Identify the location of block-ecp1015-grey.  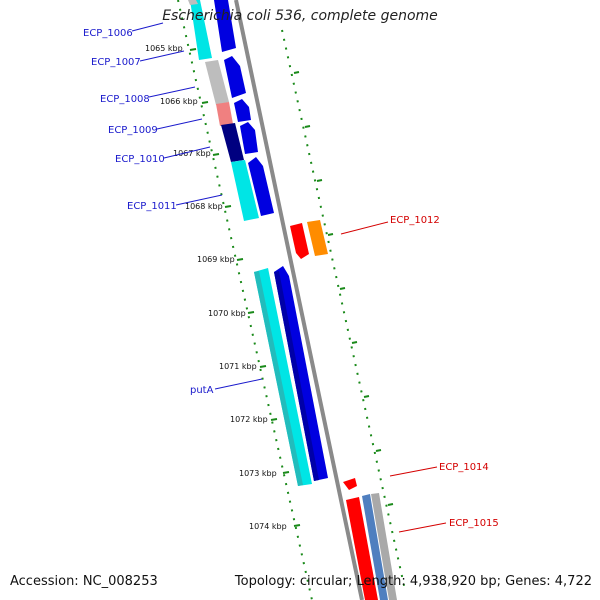
(384, 546).